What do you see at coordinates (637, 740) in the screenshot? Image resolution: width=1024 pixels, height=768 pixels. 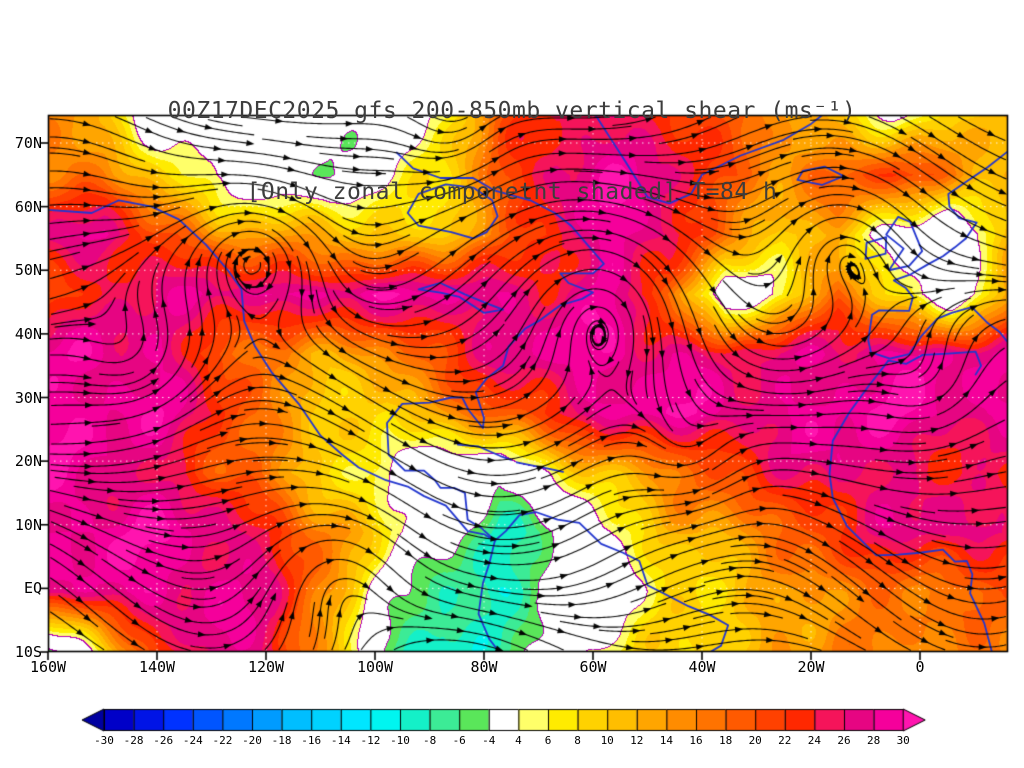 I see `colorbar-tick-label: 12` at bounding box center [637, 740].